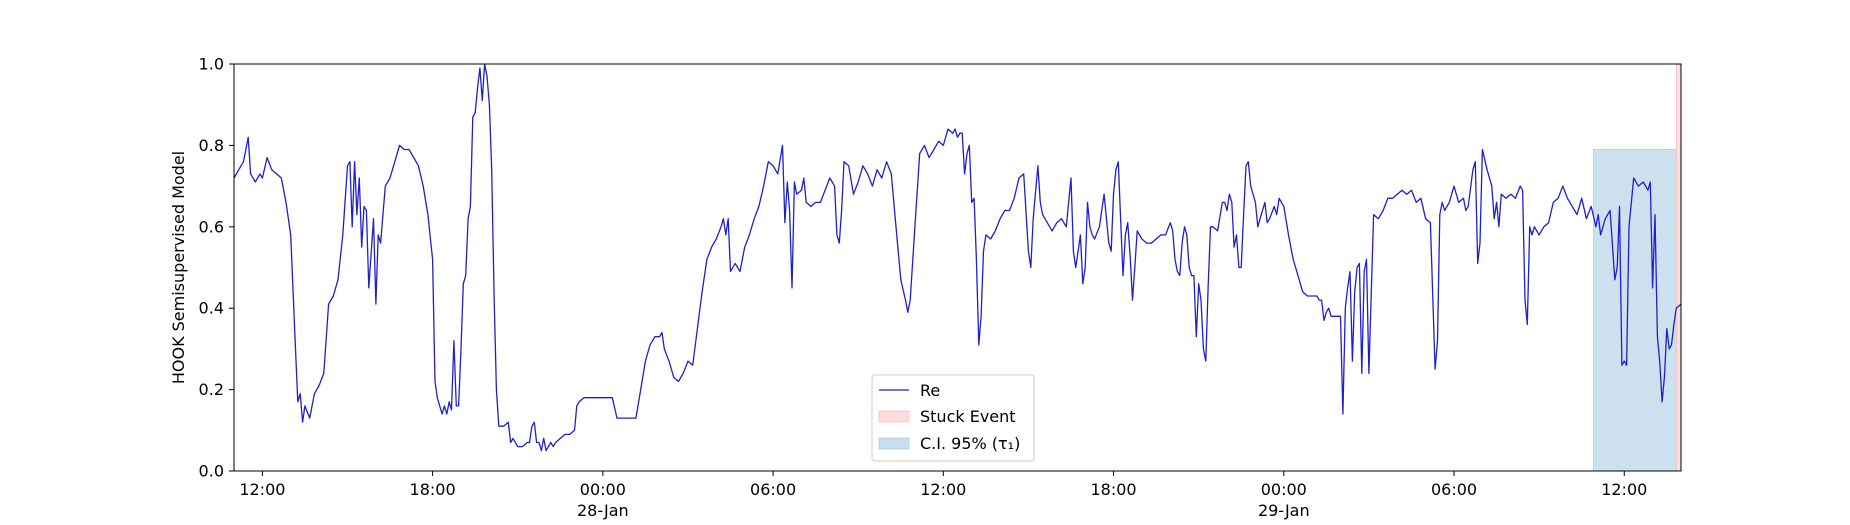  I want to click on y-tick-label: 0.6, so click(211, 226).